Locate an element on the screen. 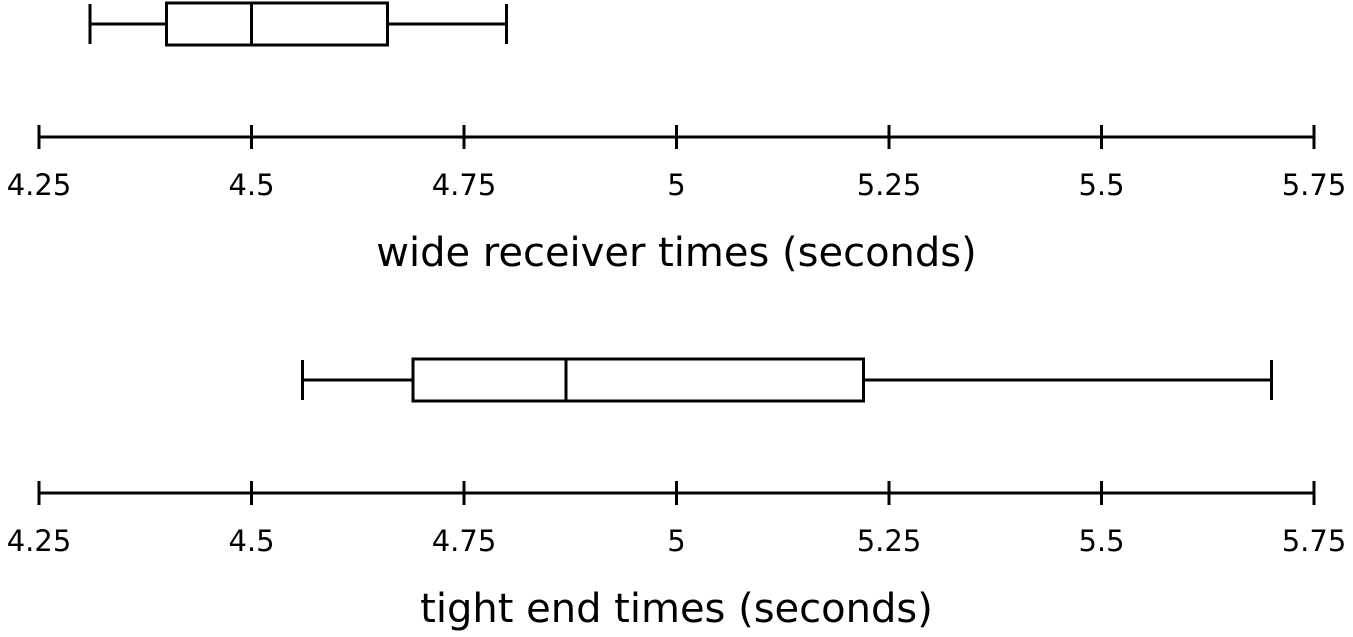 This screenshot has height=637, width=1353. axis-title: tight end times (seconds) is located at coordinates (676, 609).